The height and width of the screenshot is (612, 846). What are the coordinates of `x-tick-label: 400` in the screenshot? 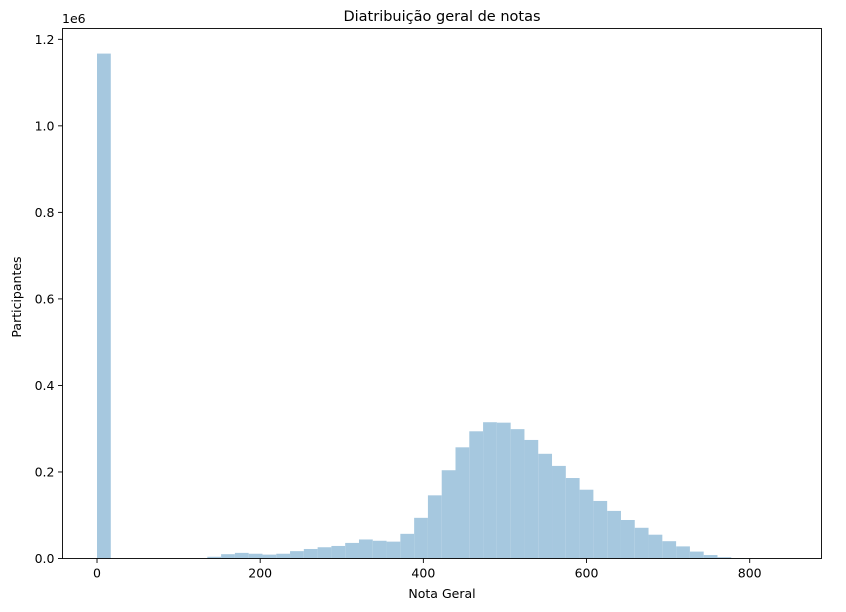 It's located at (423, 573).